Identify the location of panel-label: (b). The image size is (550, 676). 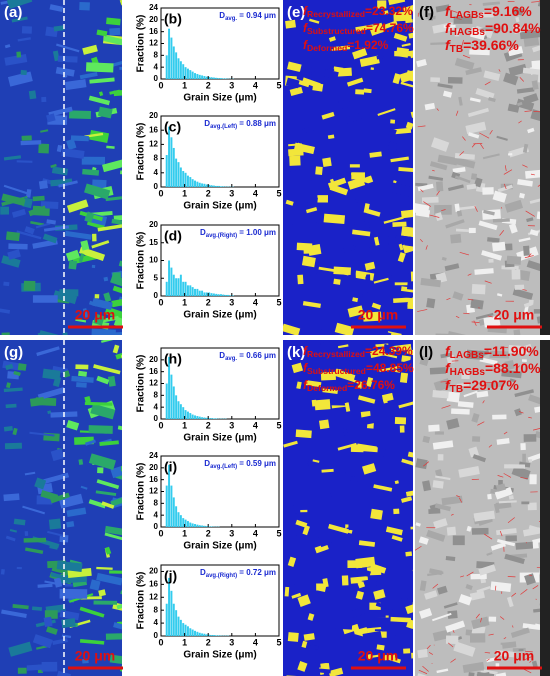
(173, 19).